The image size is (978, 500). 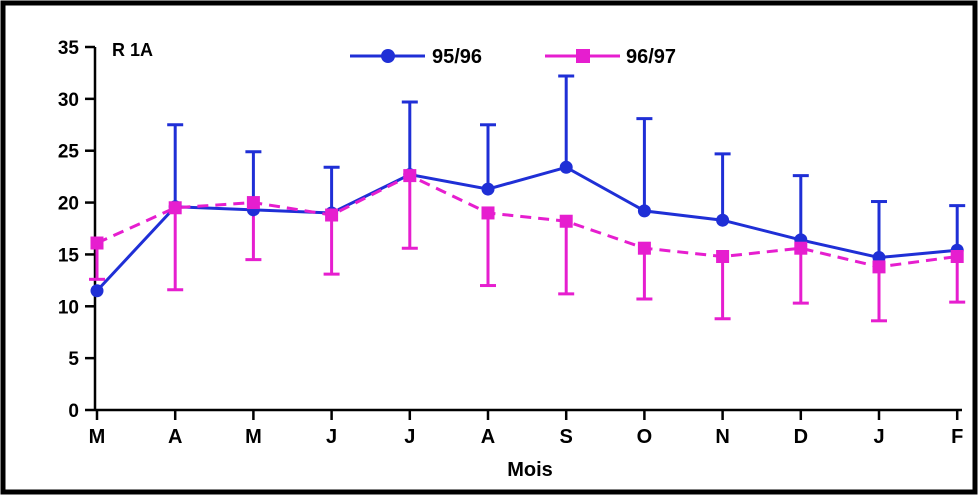 What do you see at coordinates (957, 437) in the screenshot?
I see `x-tick-label: F` at bounding box center [957, 437].